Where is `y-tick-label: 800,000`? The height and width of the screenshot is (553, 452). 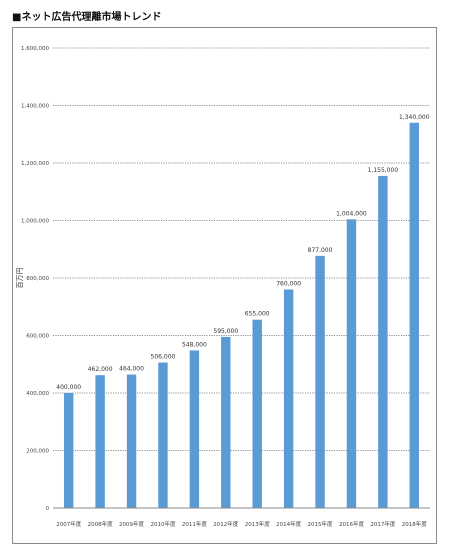 y-tick-label: 800,000 is located at coordinates (37, 279).